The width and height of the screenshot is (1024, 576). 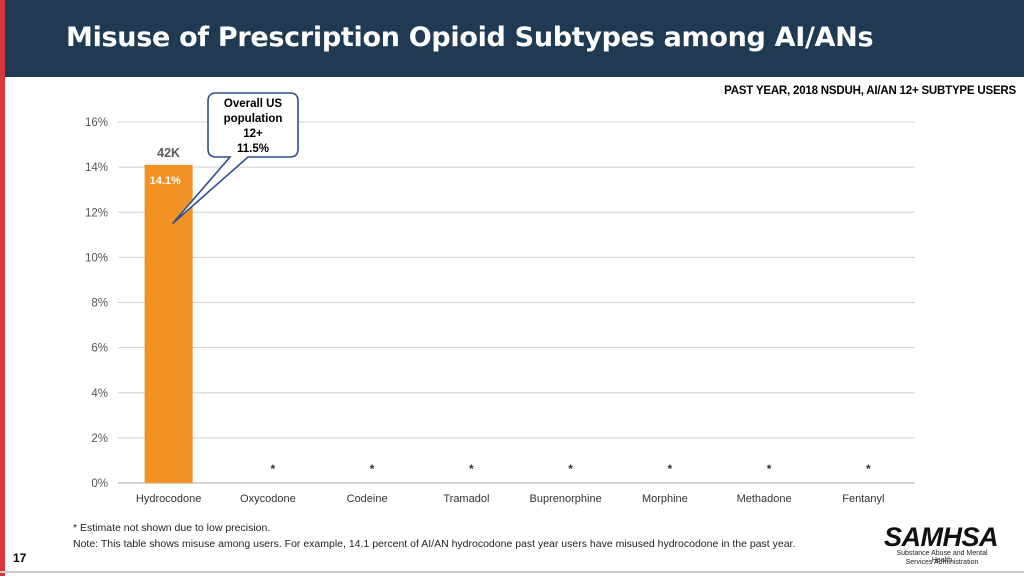 I want to click on y-tick-label: 4%, so click(x=99, y=394).